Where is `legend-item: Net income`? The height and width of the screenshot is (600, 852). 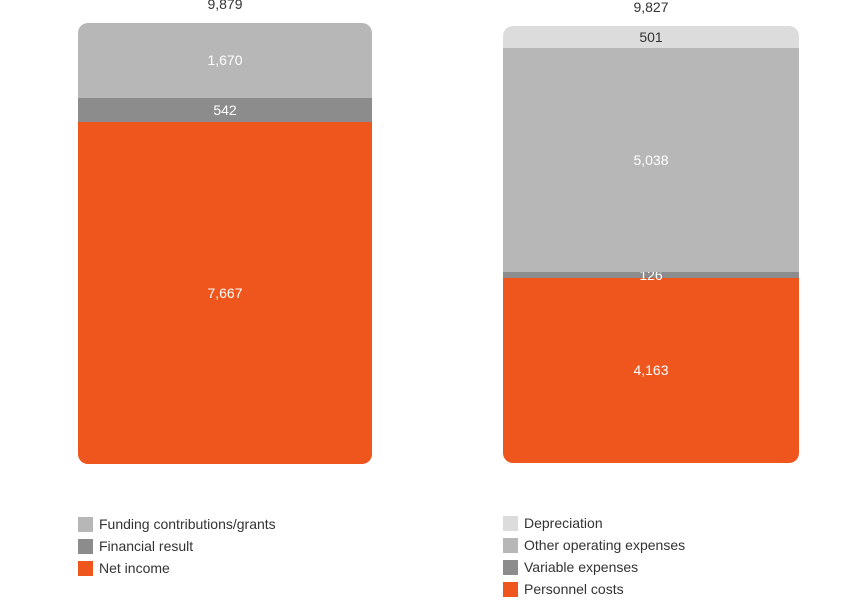
legend-item: Net income is located at coordinates (177, 568).